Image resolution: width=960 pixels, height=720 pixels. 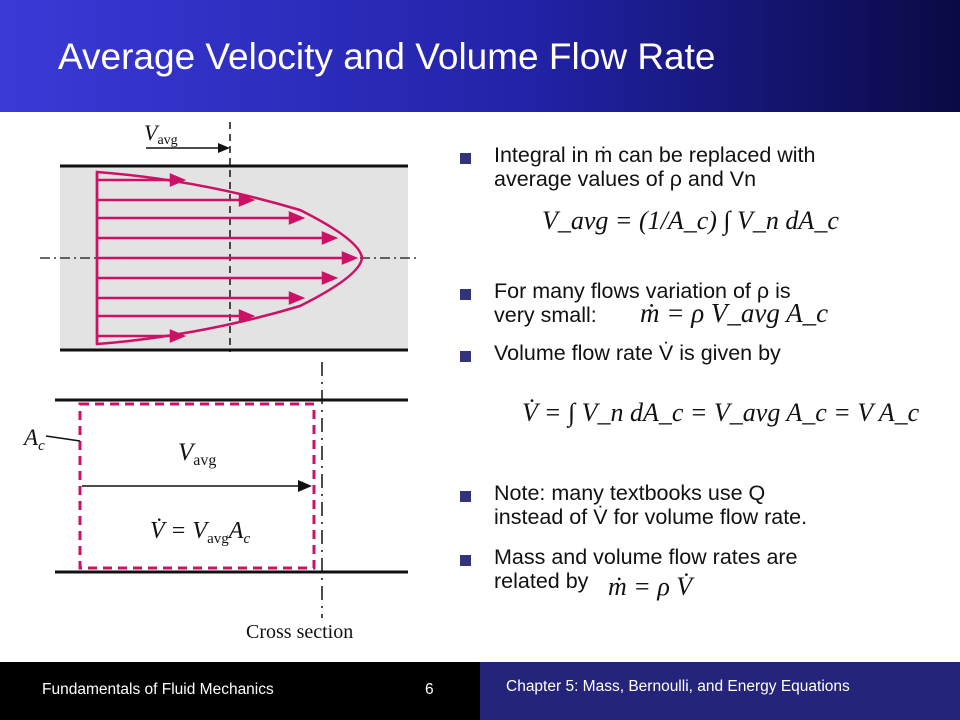 I want to click on equation-4: ṁ = ρ V̇, so click(x=650, y=586).